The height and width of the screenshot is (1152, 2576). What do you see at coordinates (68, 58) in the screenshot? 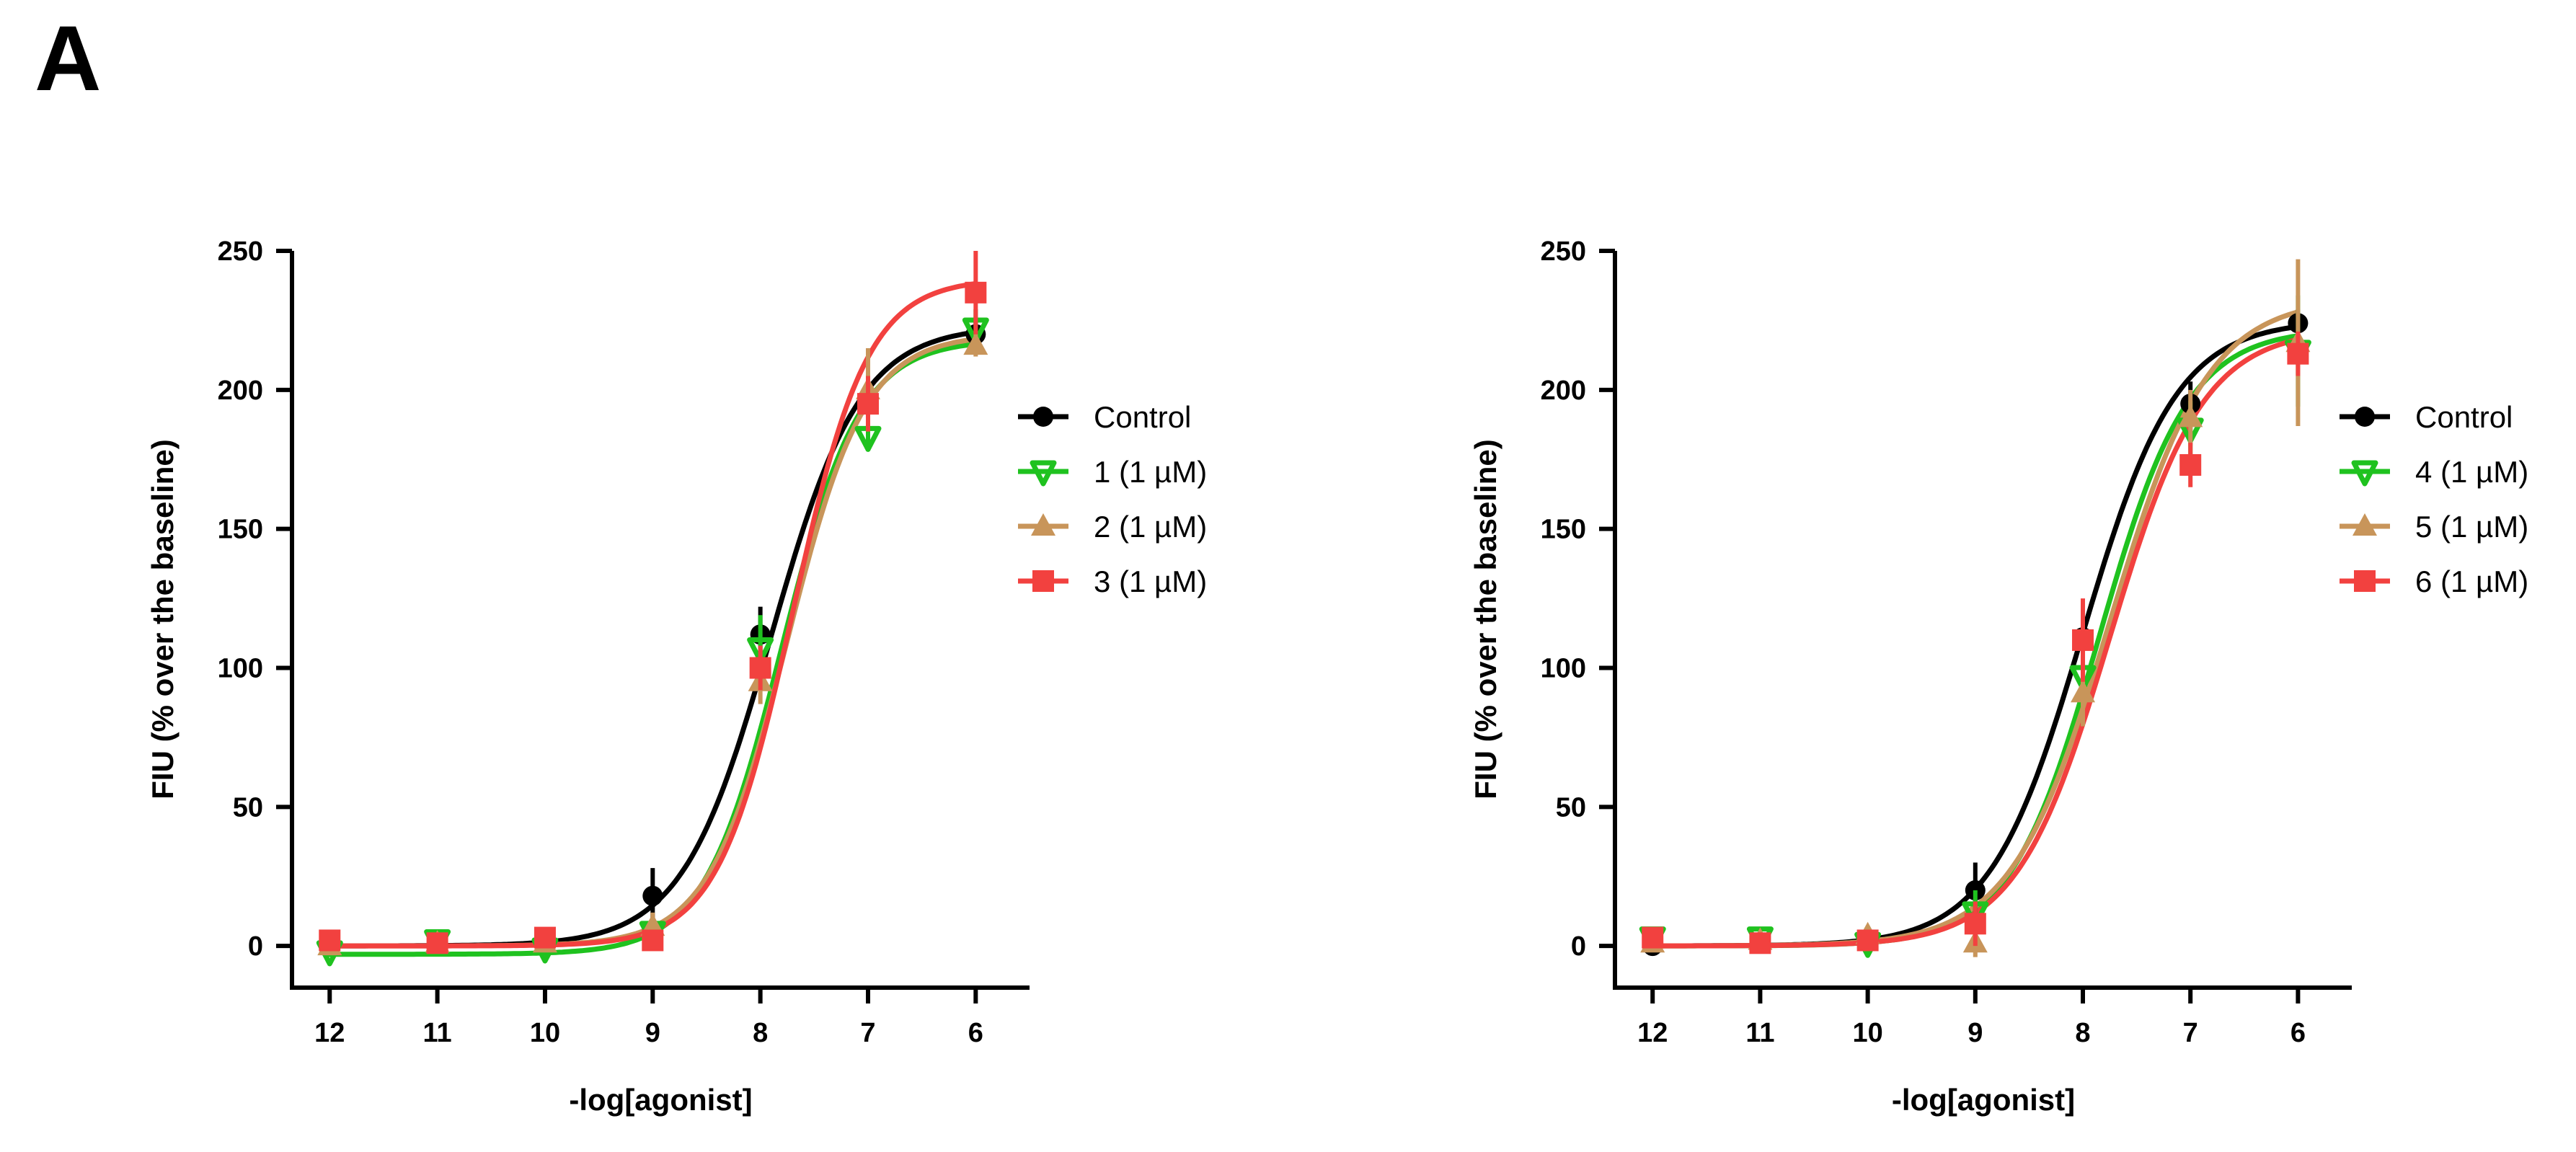
I see `panel-label: A` at bounding box center [68, 58].